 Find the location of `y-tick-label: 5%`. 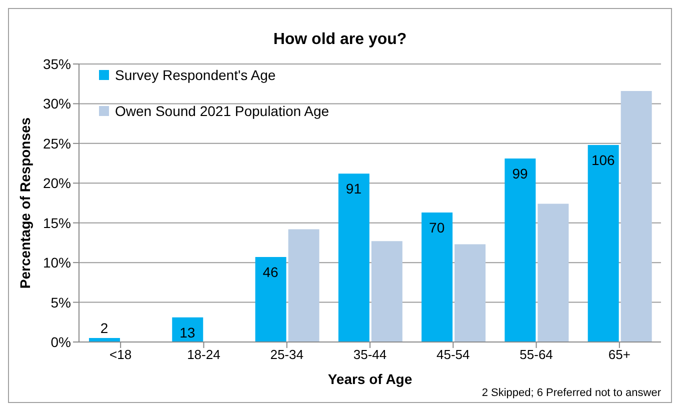

y-tick-label: 5% is located at coordinates (60, 302).